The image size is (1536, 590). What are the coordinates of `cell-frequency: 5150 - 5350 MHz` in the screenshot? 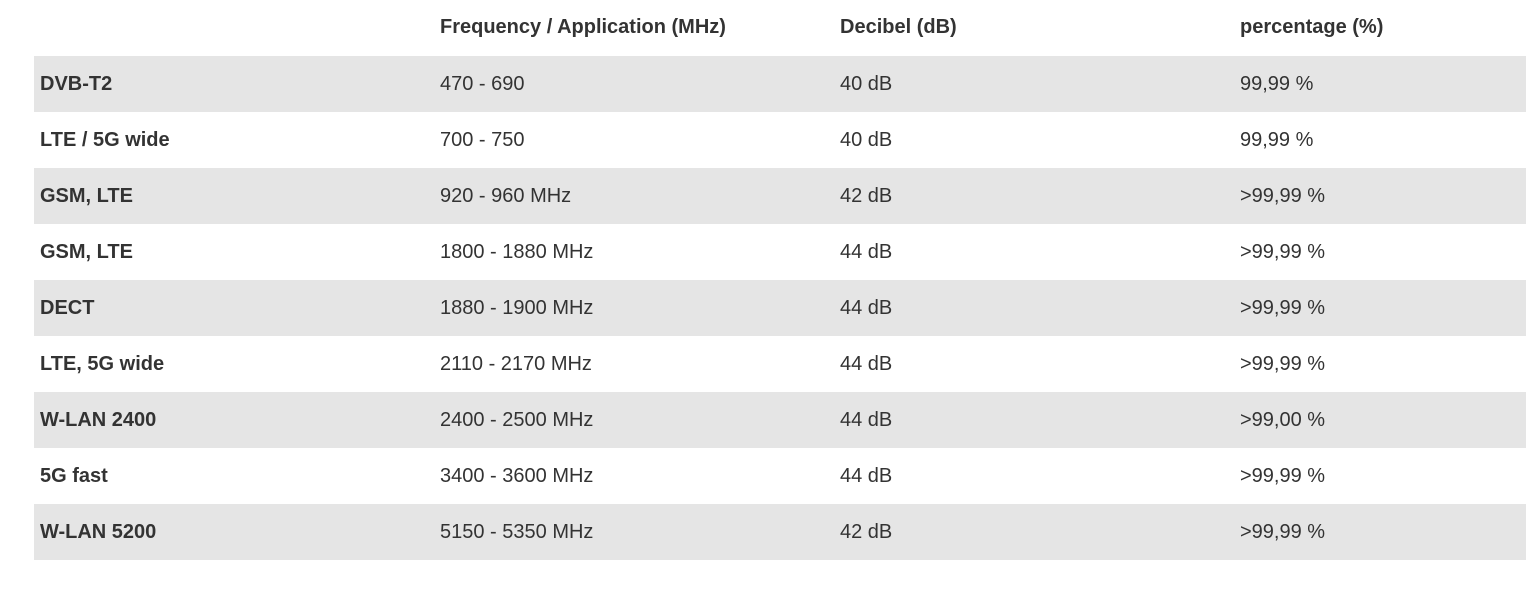 It's located at (517, 532).